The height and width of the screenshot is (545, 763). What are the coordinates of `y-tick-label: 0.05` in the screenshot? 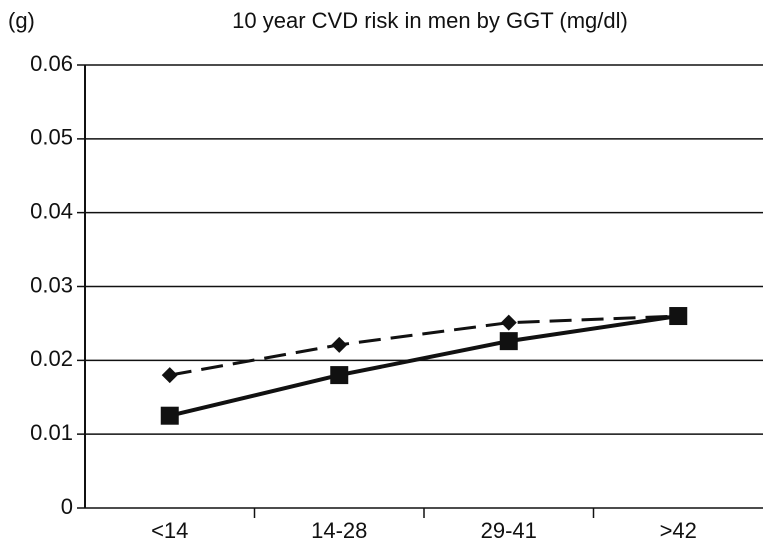 It's located at (51, 137).